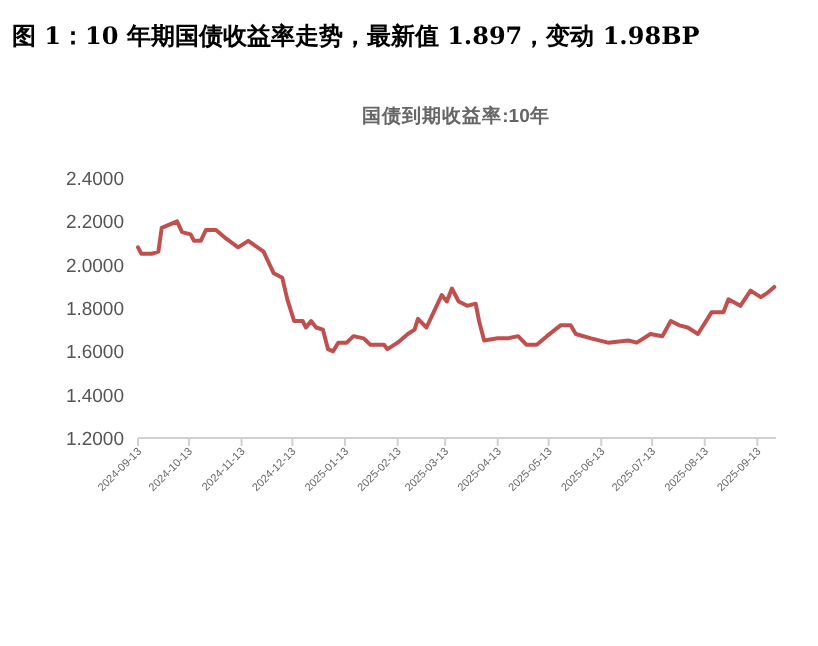 This screenshot has height=646, width=818. I want to click on y-tick-label: 1.8000, so click(94, 310).